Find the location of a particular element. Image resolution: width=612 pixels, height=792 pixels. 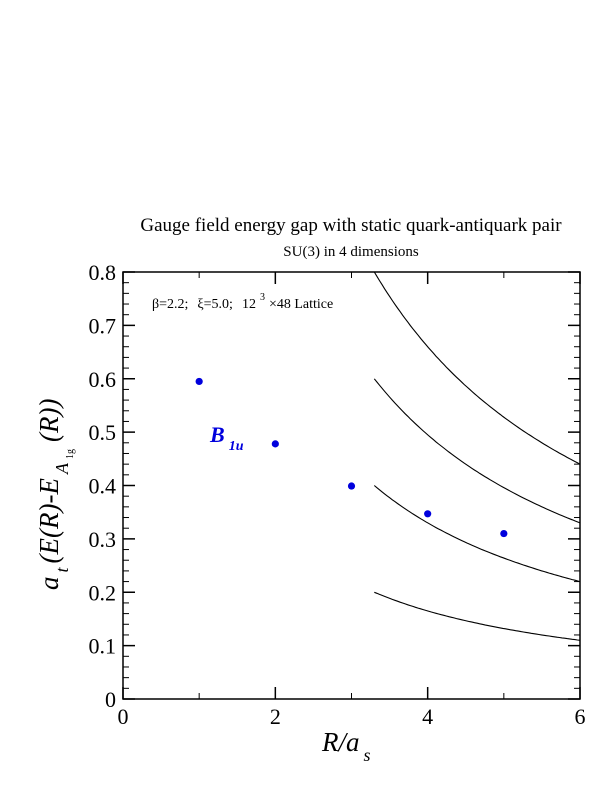

chart-subtitle: SU(3) in 4 dimensions is located at coordinates (351, 252).